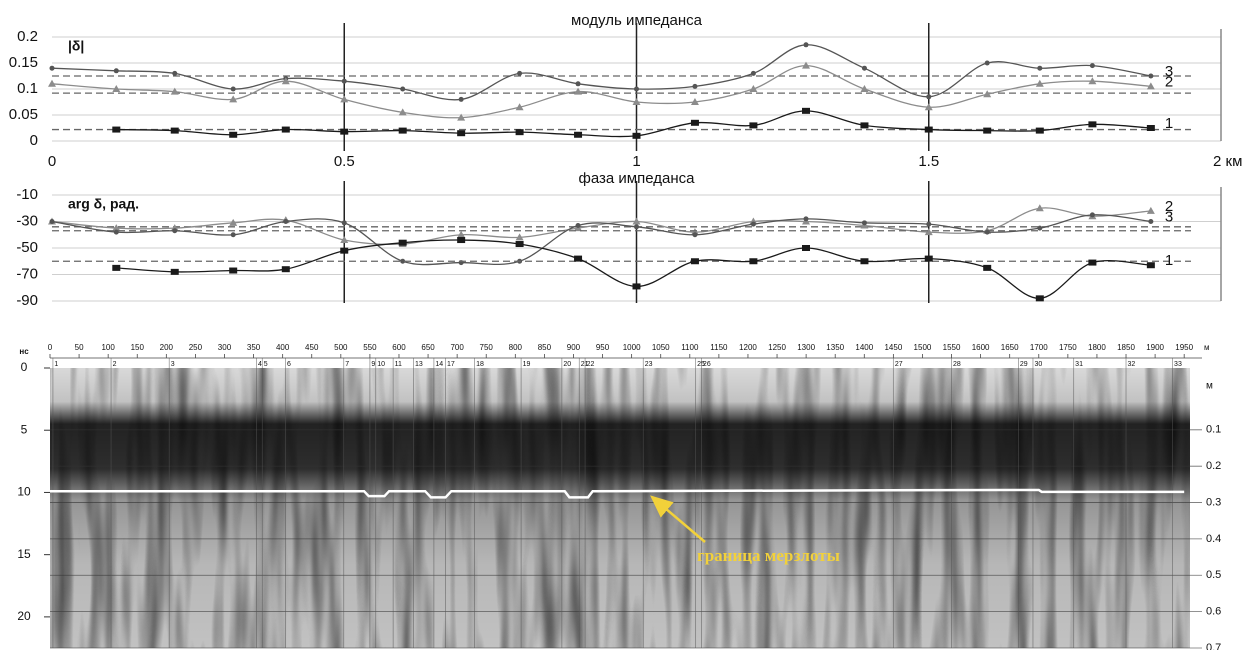  What do you see at coordinates (1213, 612) in the screenshot?
I see `y2-tick-label: 0.6` at bounding box center [1213, 612].